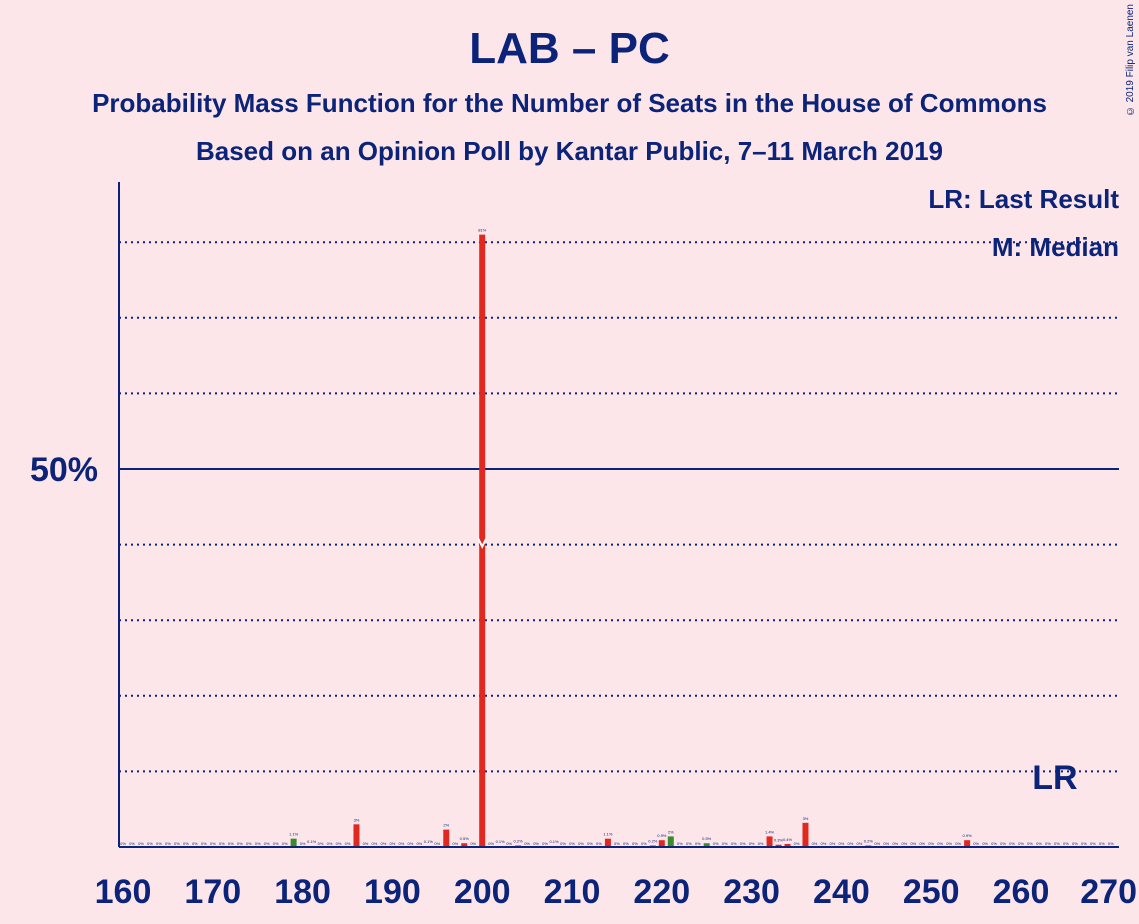 The image size is (1139, 924). Describe the element at coordinates (1021, 892) in the screenshot. I see `x-tick-label: 260` at that location.